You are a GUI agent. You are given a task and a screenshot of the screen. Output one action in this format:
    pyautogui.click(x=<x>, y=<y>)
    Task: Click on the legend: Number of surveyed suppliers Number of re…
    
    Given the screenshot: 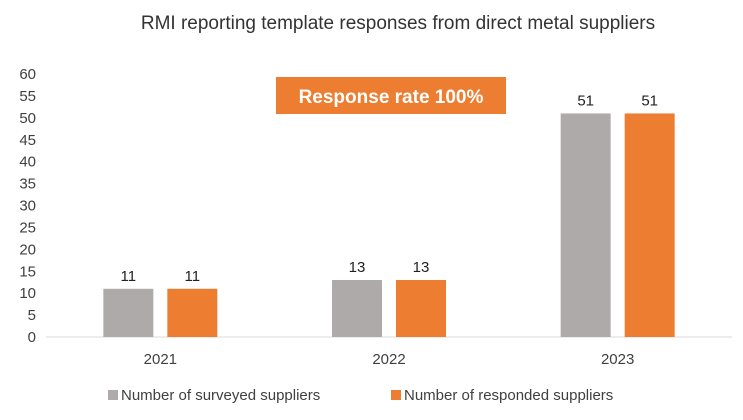 What is the action you would take?
    pyautogui.click(x=360, y=395)
    